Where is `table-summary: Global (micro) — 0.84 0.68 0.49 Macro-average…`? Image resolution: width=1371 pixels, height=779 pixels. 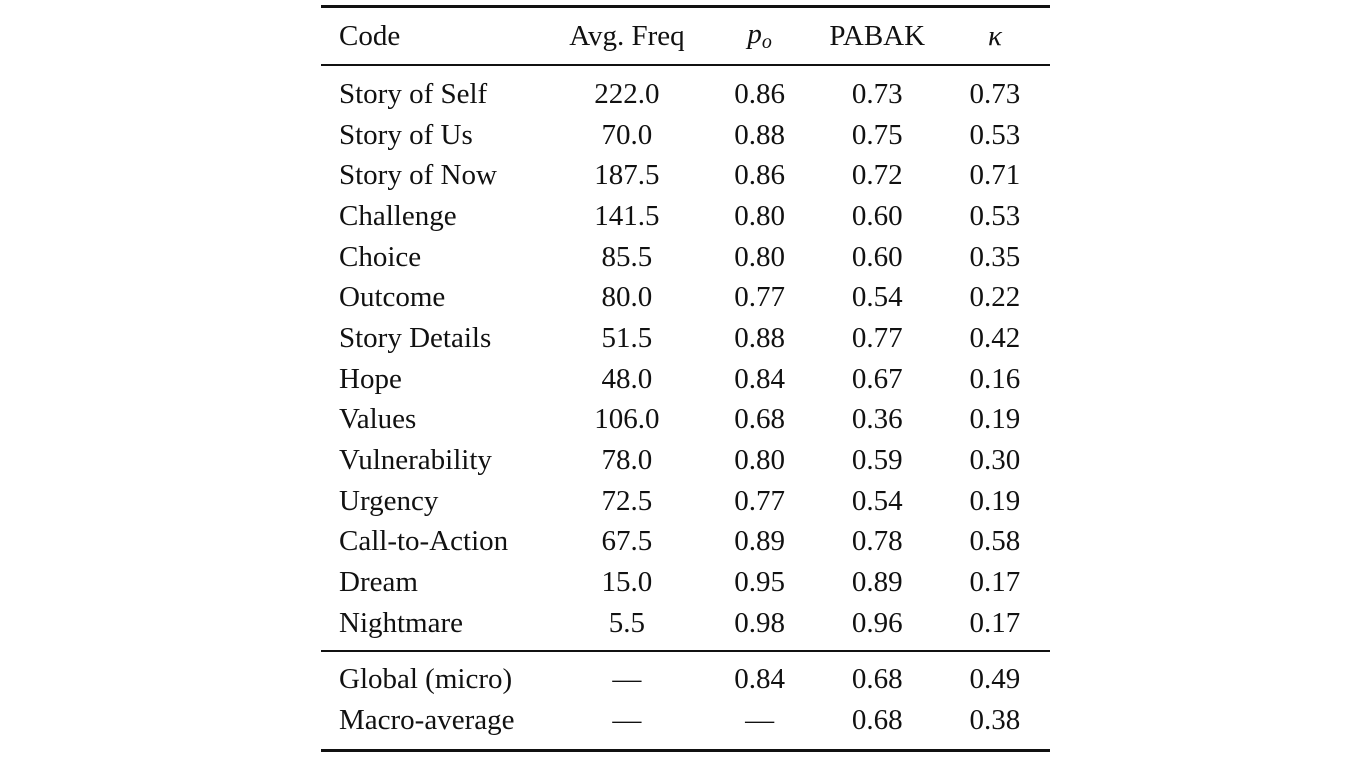 table-summary: Global (micro) — 0.84 0.68 0.49 Macro-average… is located at coordinates (685, 700).